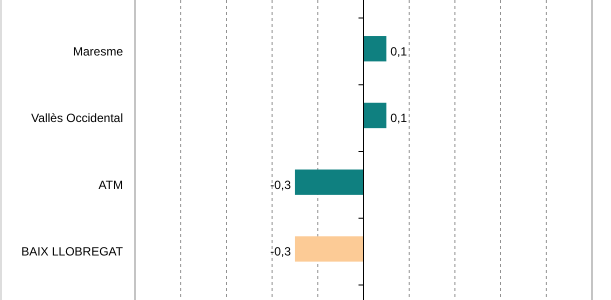 The image size is (611, 300). I want to click on y-tick-label: Vallès Occidental, so click(77, 118).